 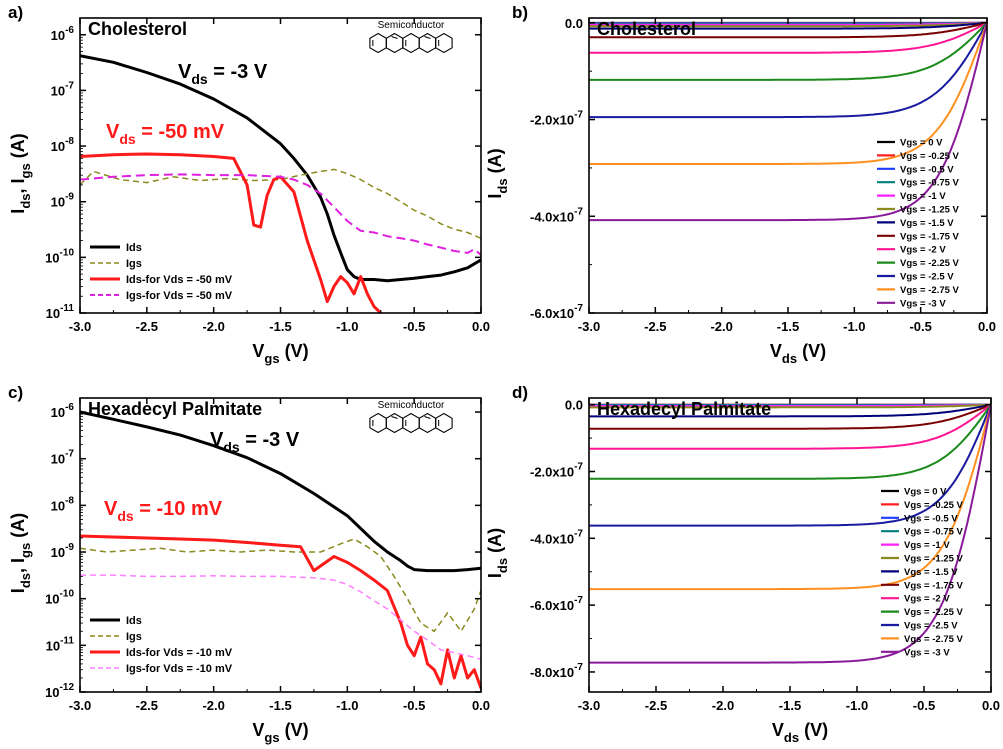 What do you see at coordinates (59, 256) in the screenshot?
I see `y-tick-label: 10⁻¹⁰` at bounding box center [59, 256].